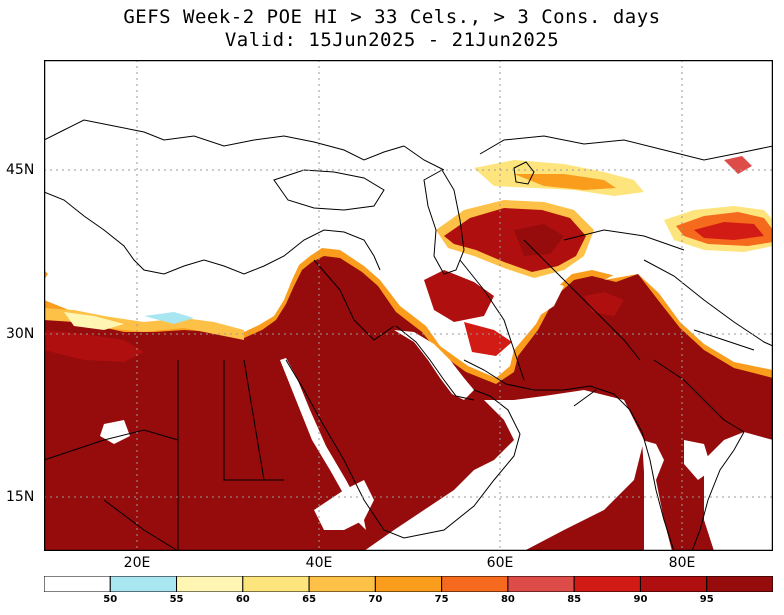  Describe the element at coordinates (319, 563) in the screenshot. I see `lon-label-40e: 40E` at that location.